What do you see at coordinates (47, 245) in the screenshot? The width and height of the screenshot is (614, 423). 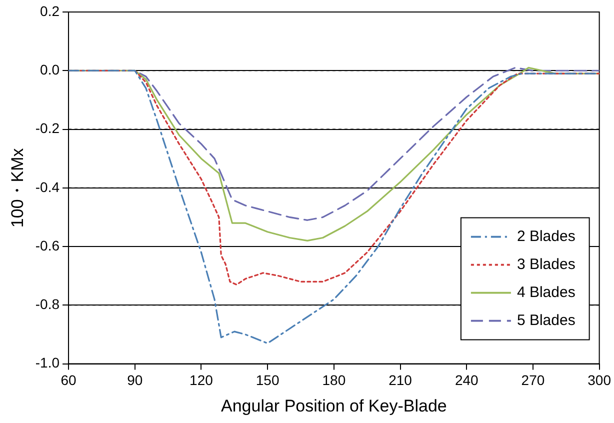 I see `y-tick-label: -0.6` at bounding box center [47, 245].